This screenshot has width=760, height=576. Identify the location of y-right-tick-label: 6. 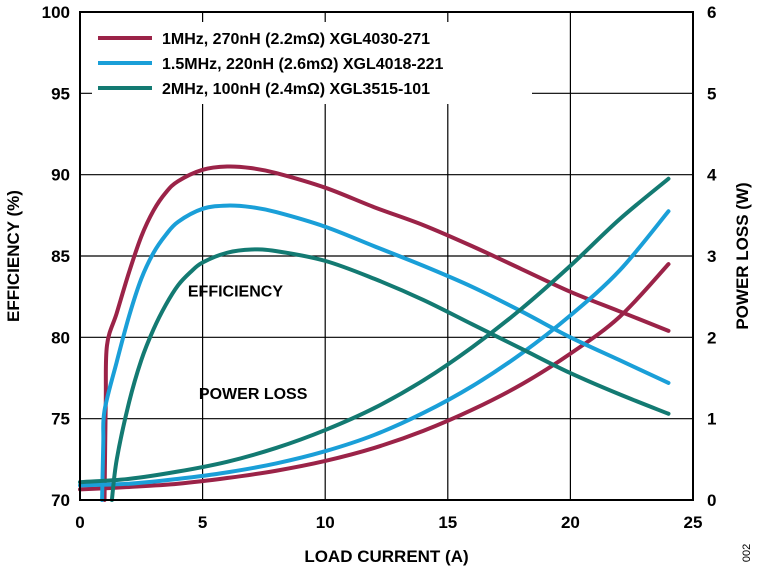
(711, 12).